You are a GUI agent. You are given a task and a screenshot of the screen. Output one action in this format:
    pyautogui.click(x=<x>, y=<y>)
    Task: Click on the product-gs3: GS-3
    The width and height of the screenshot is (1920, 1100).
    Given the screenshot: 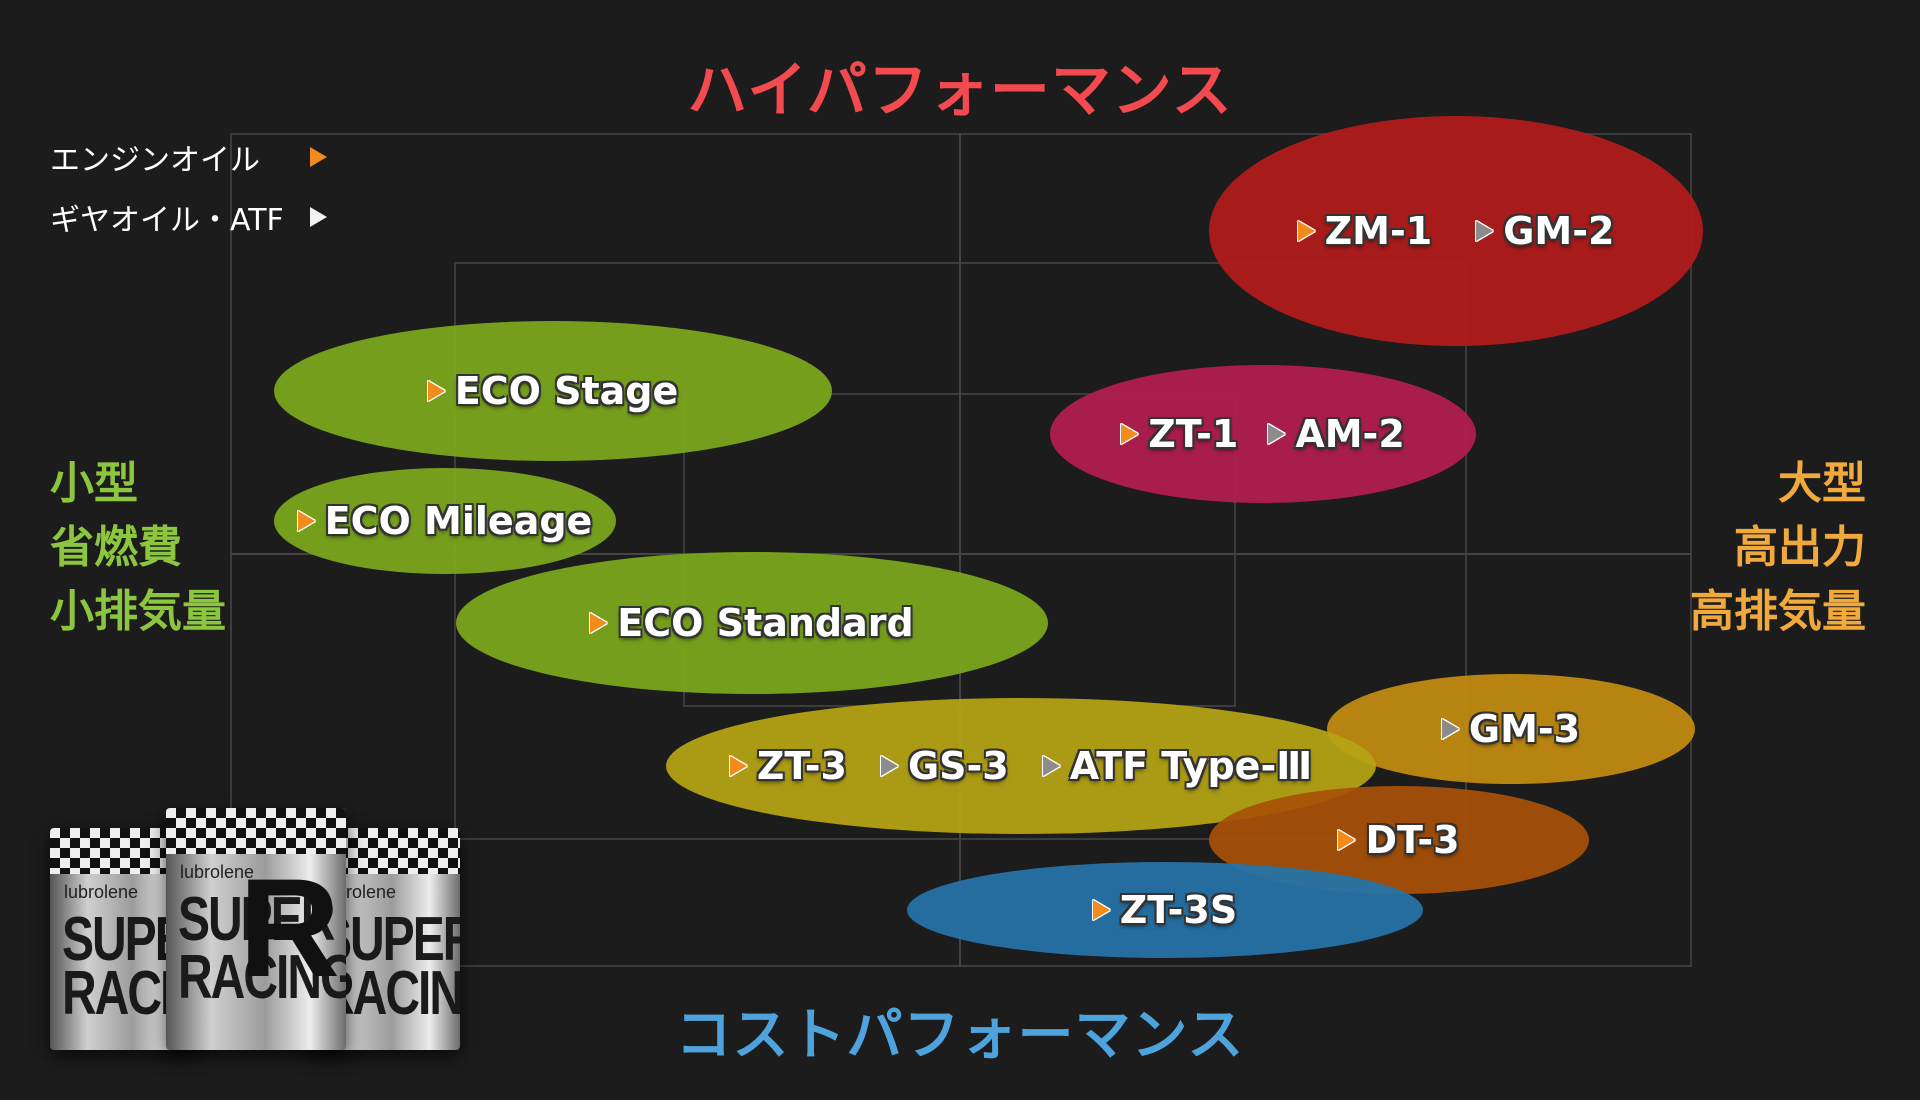 What is the action you would take?
    pyautogui.click(x=944, y=766)
    